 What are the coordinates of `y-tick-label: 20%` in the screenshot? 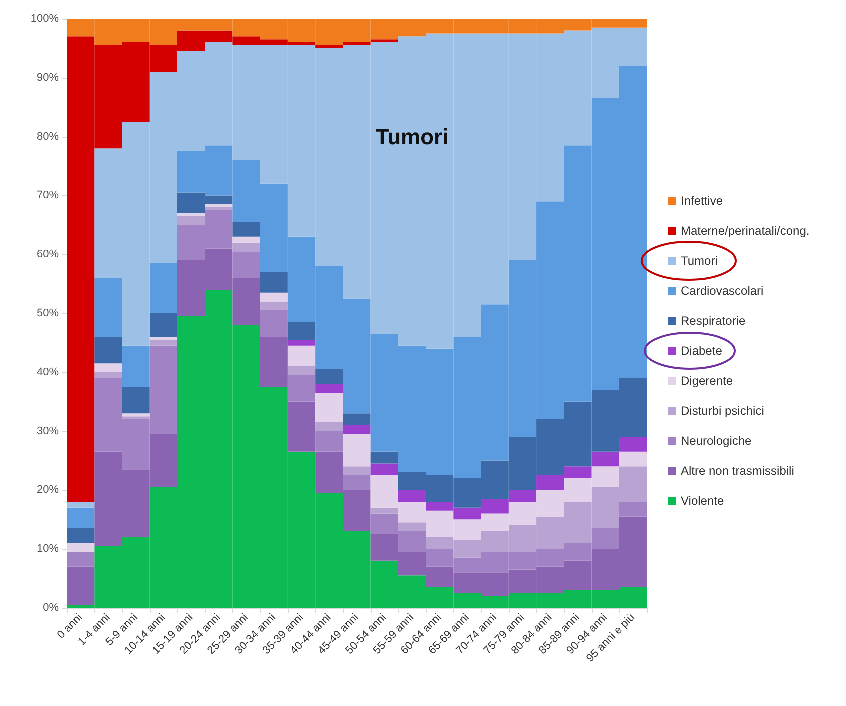 It's located at (48, 490).